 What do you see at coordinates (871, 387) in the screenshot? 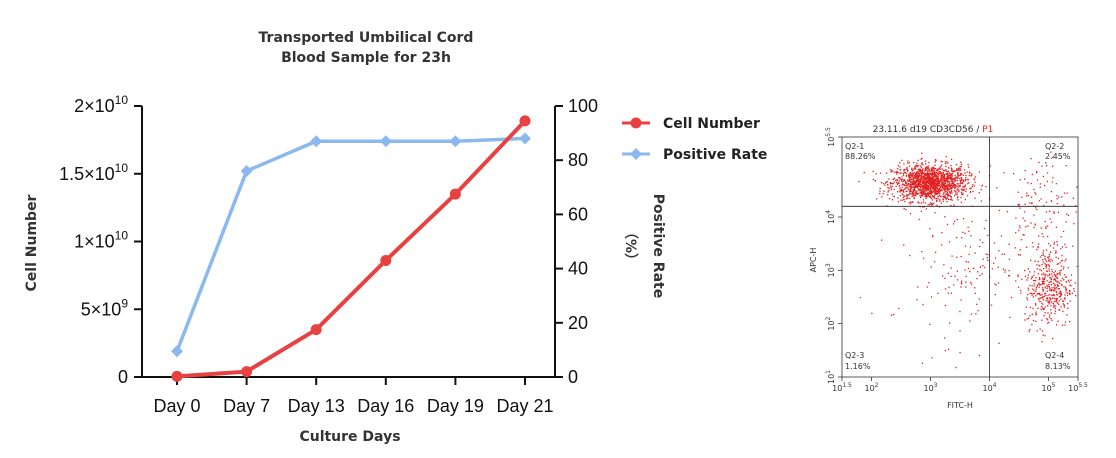
I see `flow-x-tick-label: 10²` at bounding box center [871, 387].